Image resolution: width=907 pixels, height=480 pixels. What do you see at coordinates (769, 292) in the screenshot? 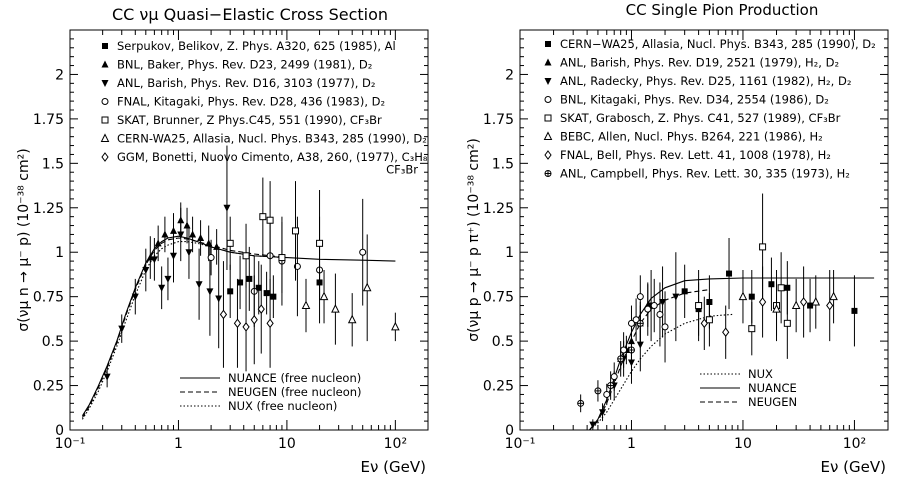
I see `series-square-filled` at bounding box center [769, 292].